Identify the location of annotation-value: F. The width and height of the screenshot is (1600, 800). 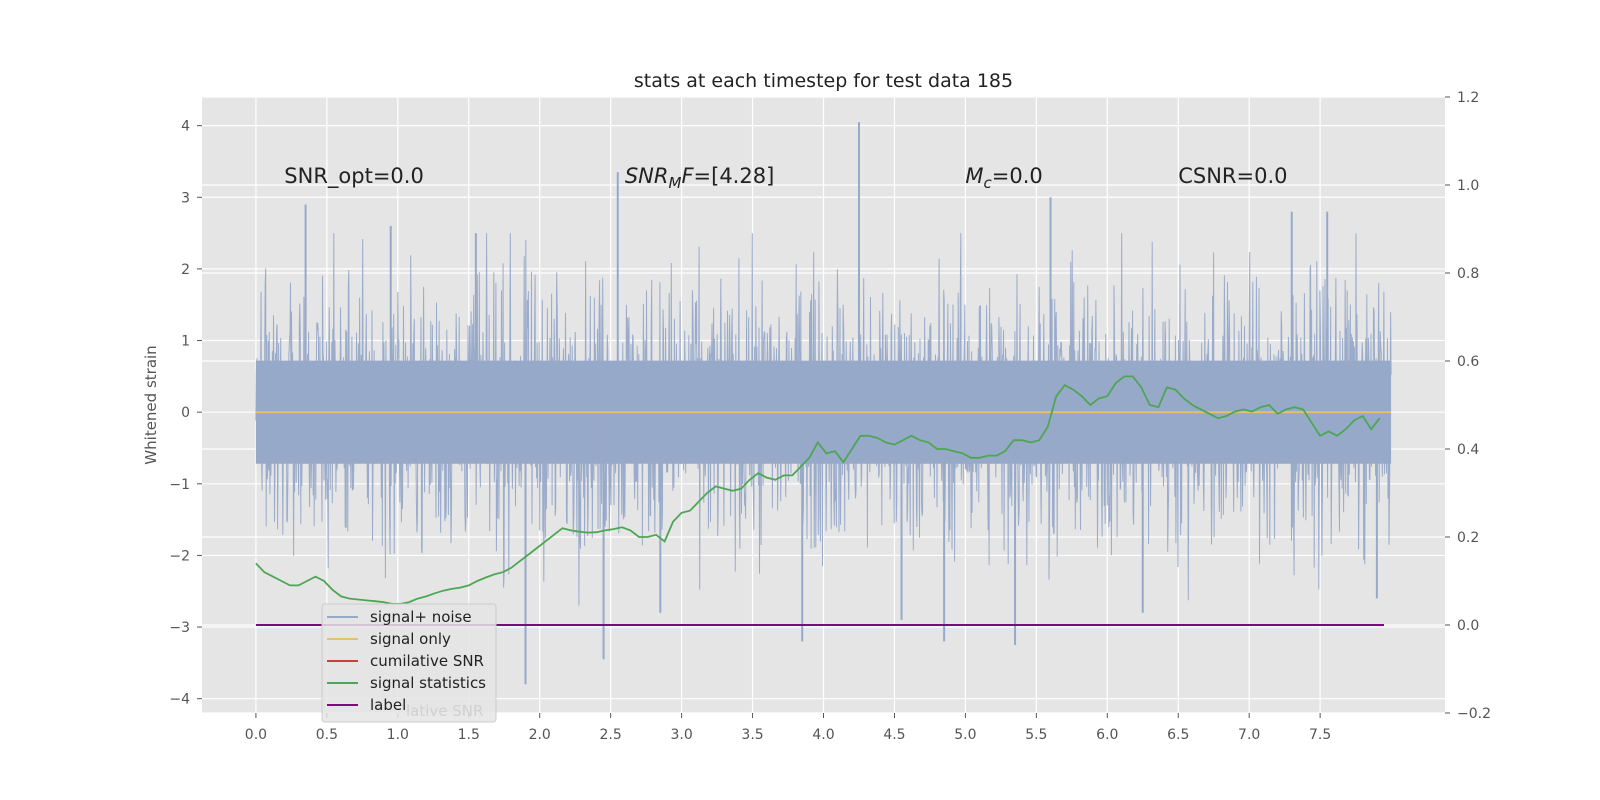
(687, 176).